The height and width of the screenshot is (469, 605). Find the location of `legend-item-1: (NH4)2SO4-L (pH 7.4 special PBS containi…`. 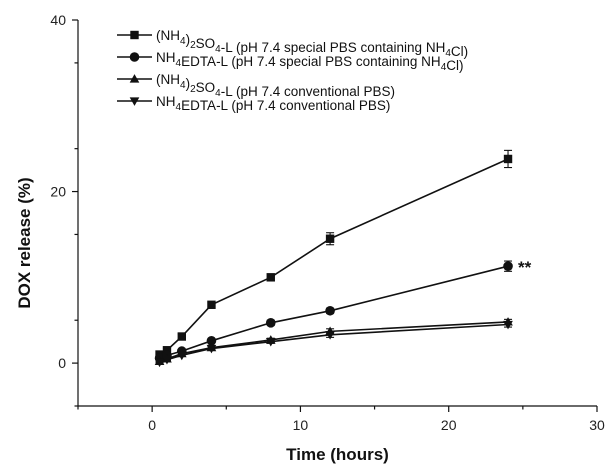

legend-item-1: (NH4)2SO4-L (pH 7.4 special PBS containi… is located at coordinates (292, 43).